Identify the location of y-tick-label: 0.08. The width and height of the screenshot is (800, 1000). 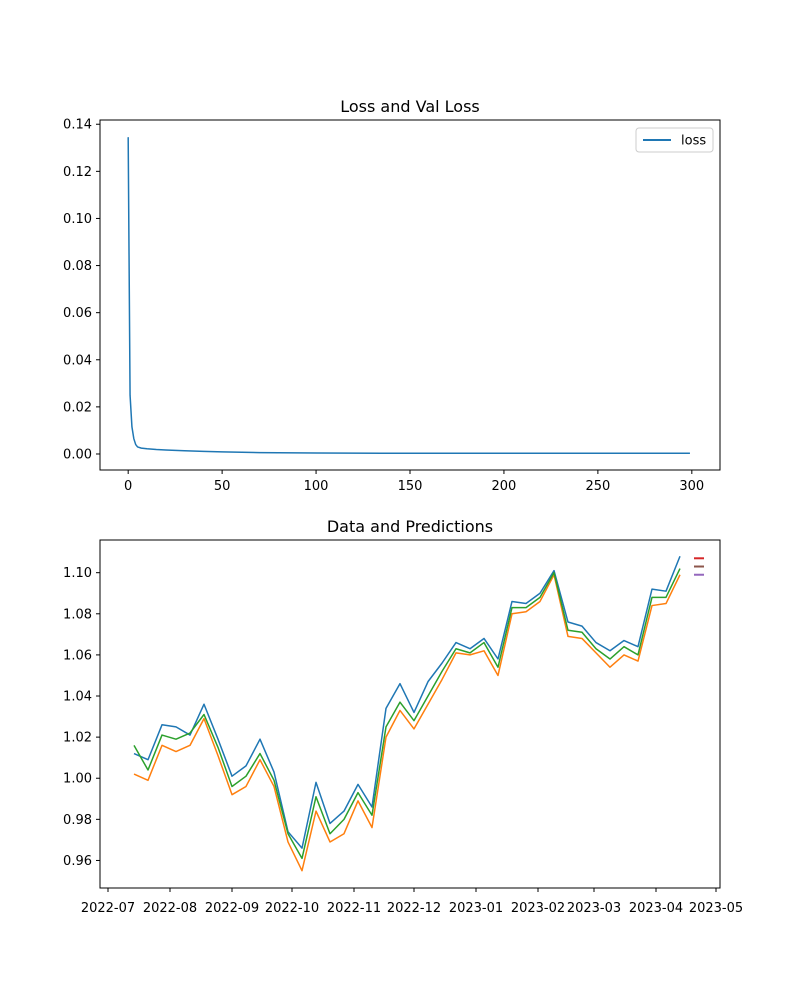
(77, 266).